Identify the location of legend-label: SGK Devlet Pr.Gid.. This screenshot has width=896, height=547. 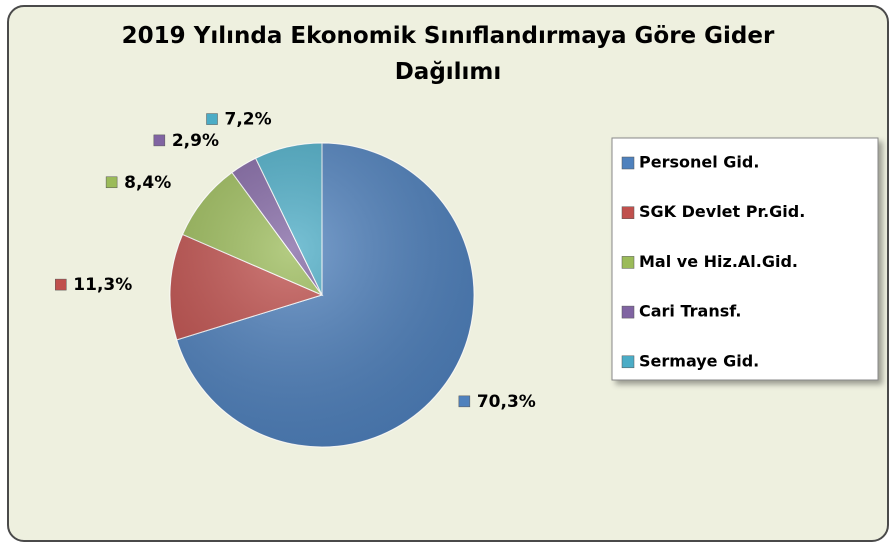
(722, 211).